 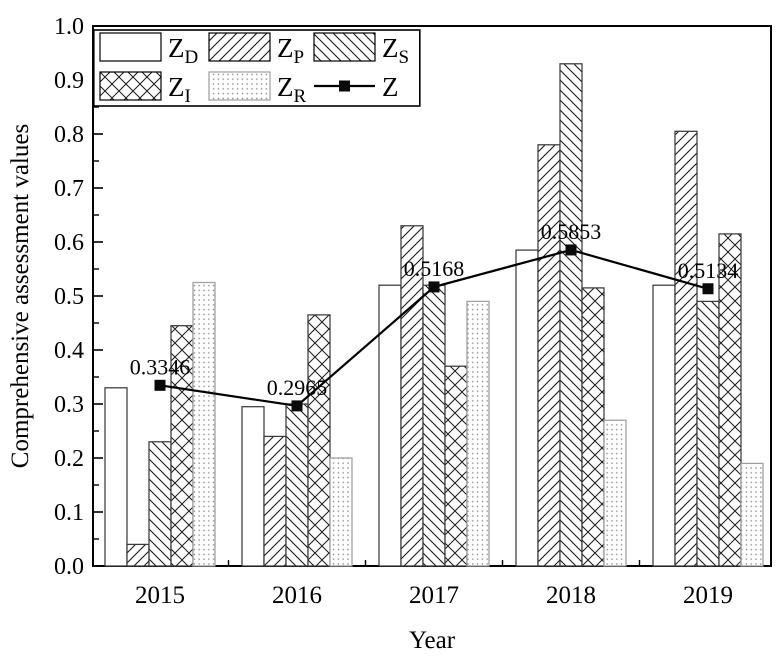 What do you see at coordinates (138, 555) in the screenshot?
I see `bar-zp-2015` at bounding box center [138, 555].